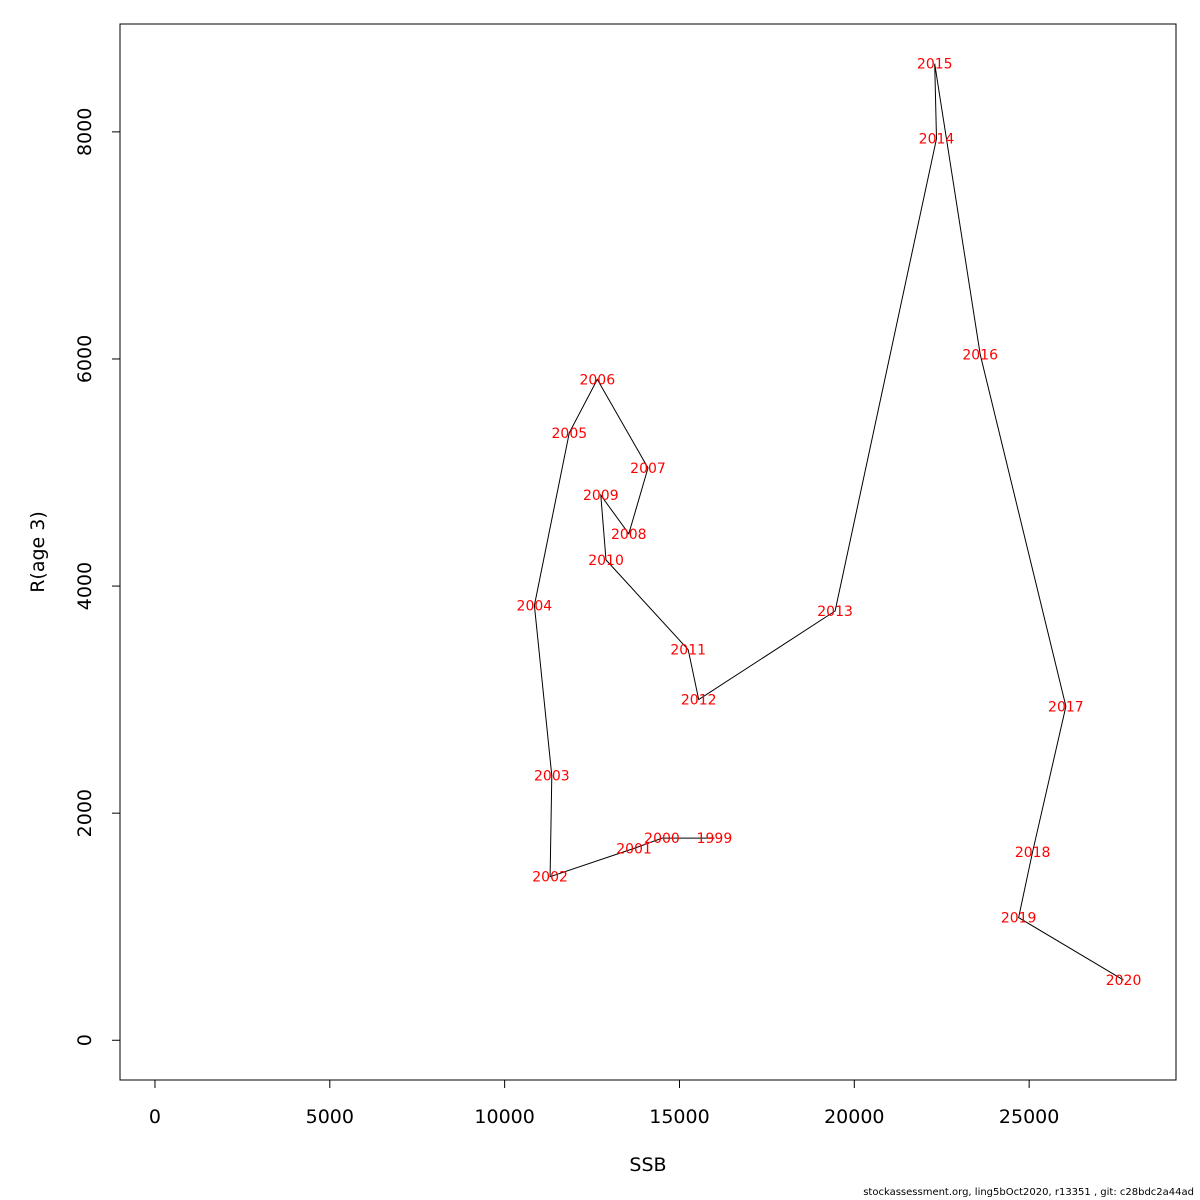  What do you see at coordinates (570, 434) in the screenshot?
I see `point-label-2005: 2005` at bounding box center [570, 434].